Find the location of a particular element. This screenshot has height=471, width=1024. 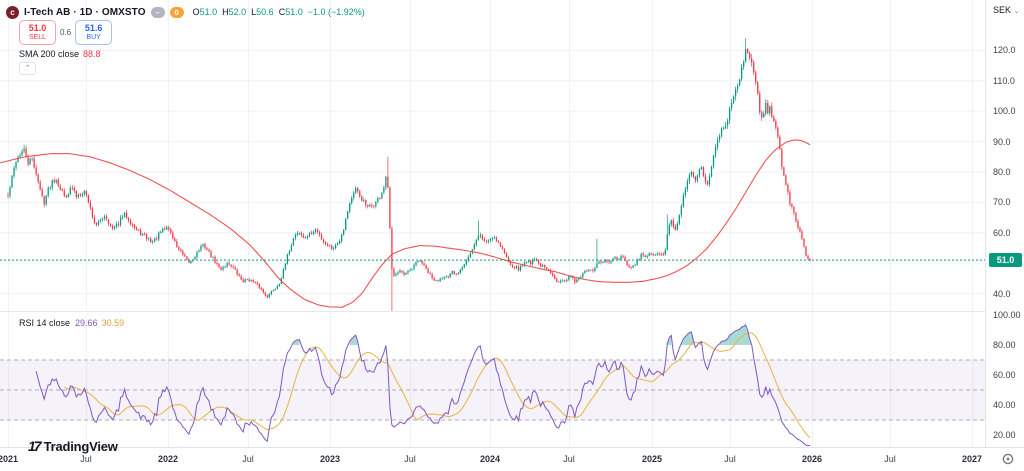

price-tick-label: 110.0 is located at coordinates (1004, 80).